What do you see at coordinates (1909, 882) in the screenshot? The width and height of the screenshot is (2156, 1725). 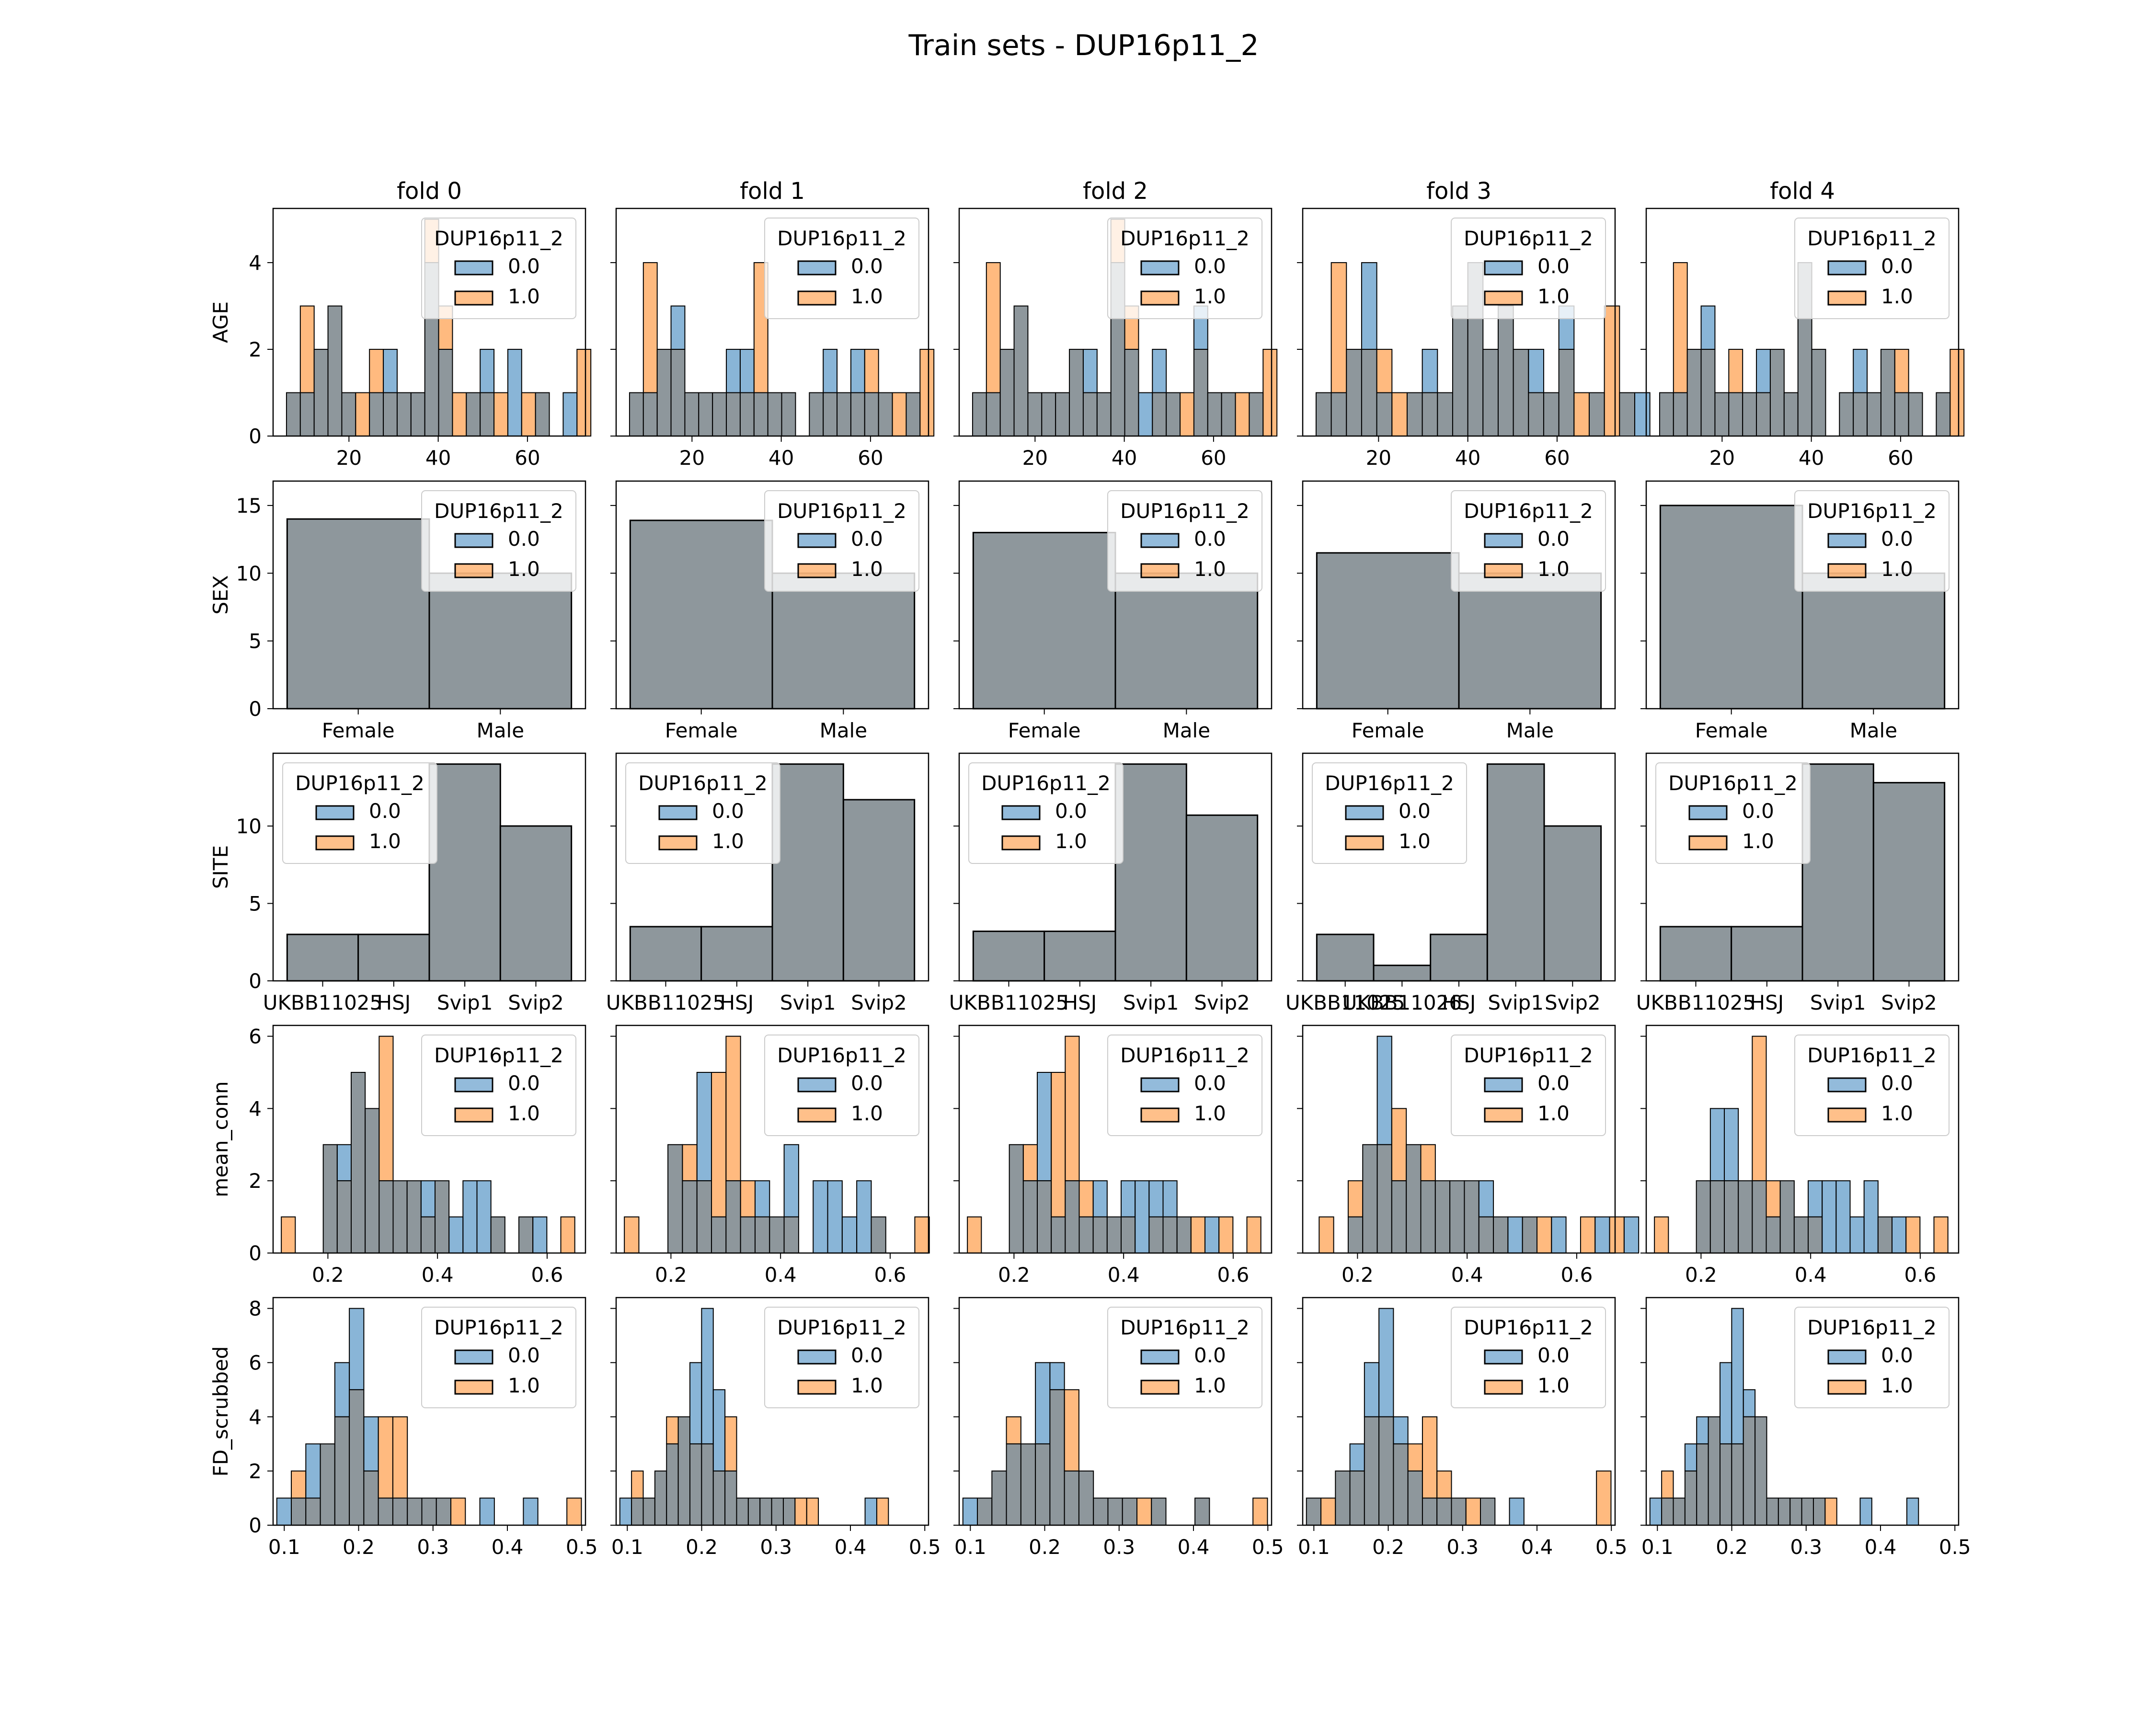 I see `bar-svip2` at bounding box center [1909, 882].